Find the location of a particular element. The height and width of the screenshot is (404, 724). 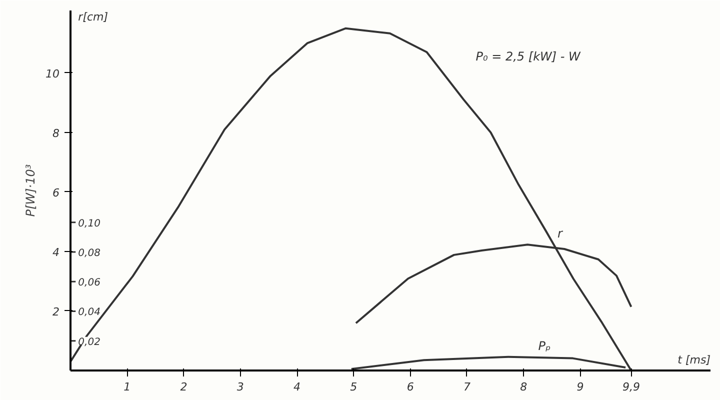

y-tick-label: 8 is located at coordinates (56, 133).